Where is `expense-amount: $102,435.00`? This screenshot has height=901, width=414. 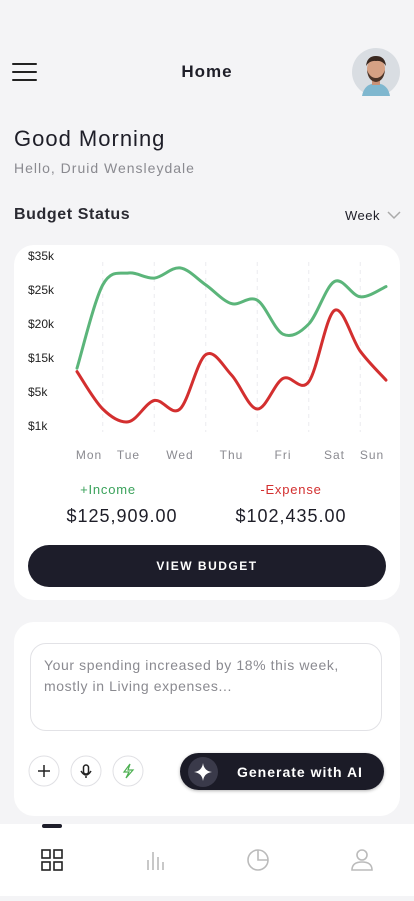
expense-amount: $102,435.00 is located at coordinates (291, 516).